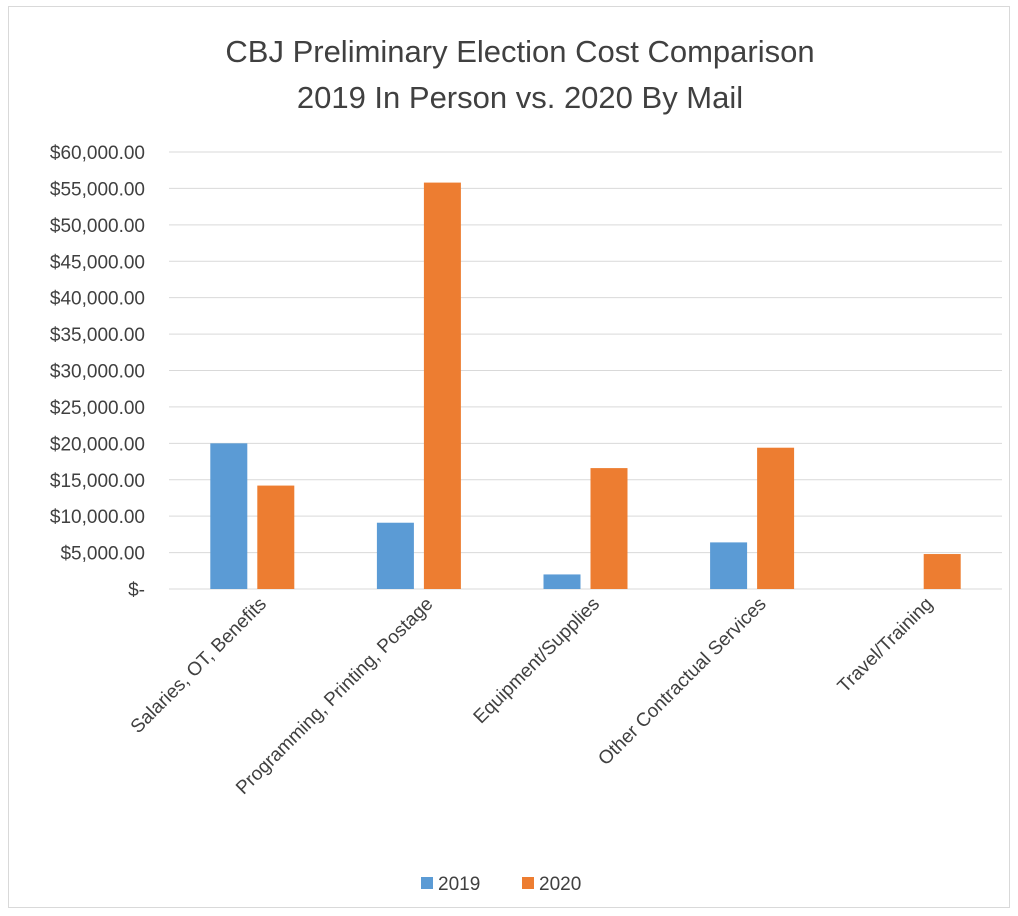 The image size is (1018, 916). I want to click on chart-subtitle: 2019 In Person vs. 2020 By Mail, so click(520, 97).